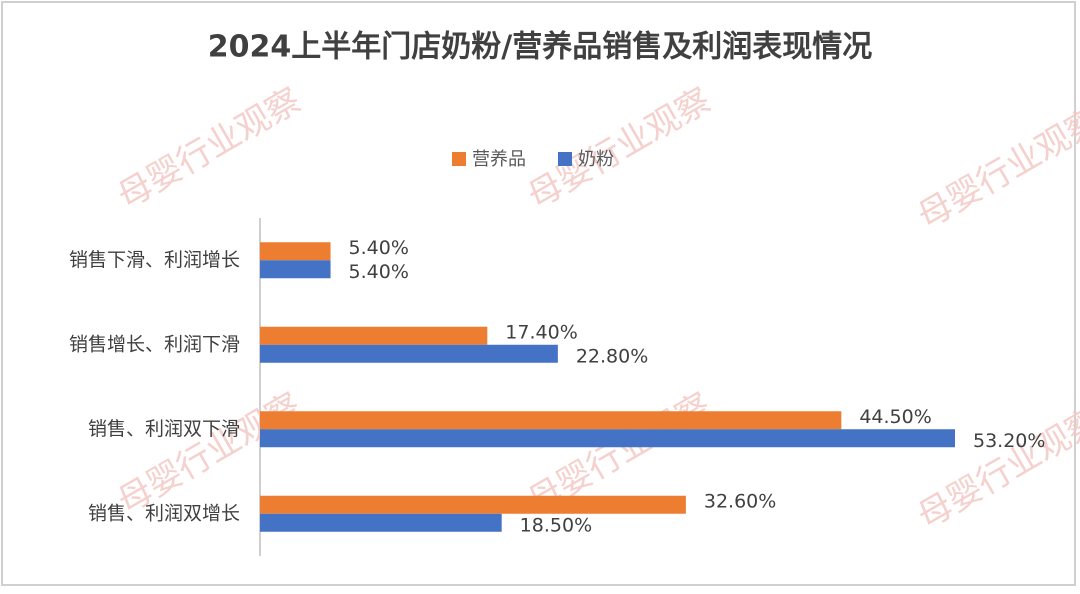 This screenshot has height=594, width=1080. I want to click on value-label: 53.20%, so click(1009, 441).